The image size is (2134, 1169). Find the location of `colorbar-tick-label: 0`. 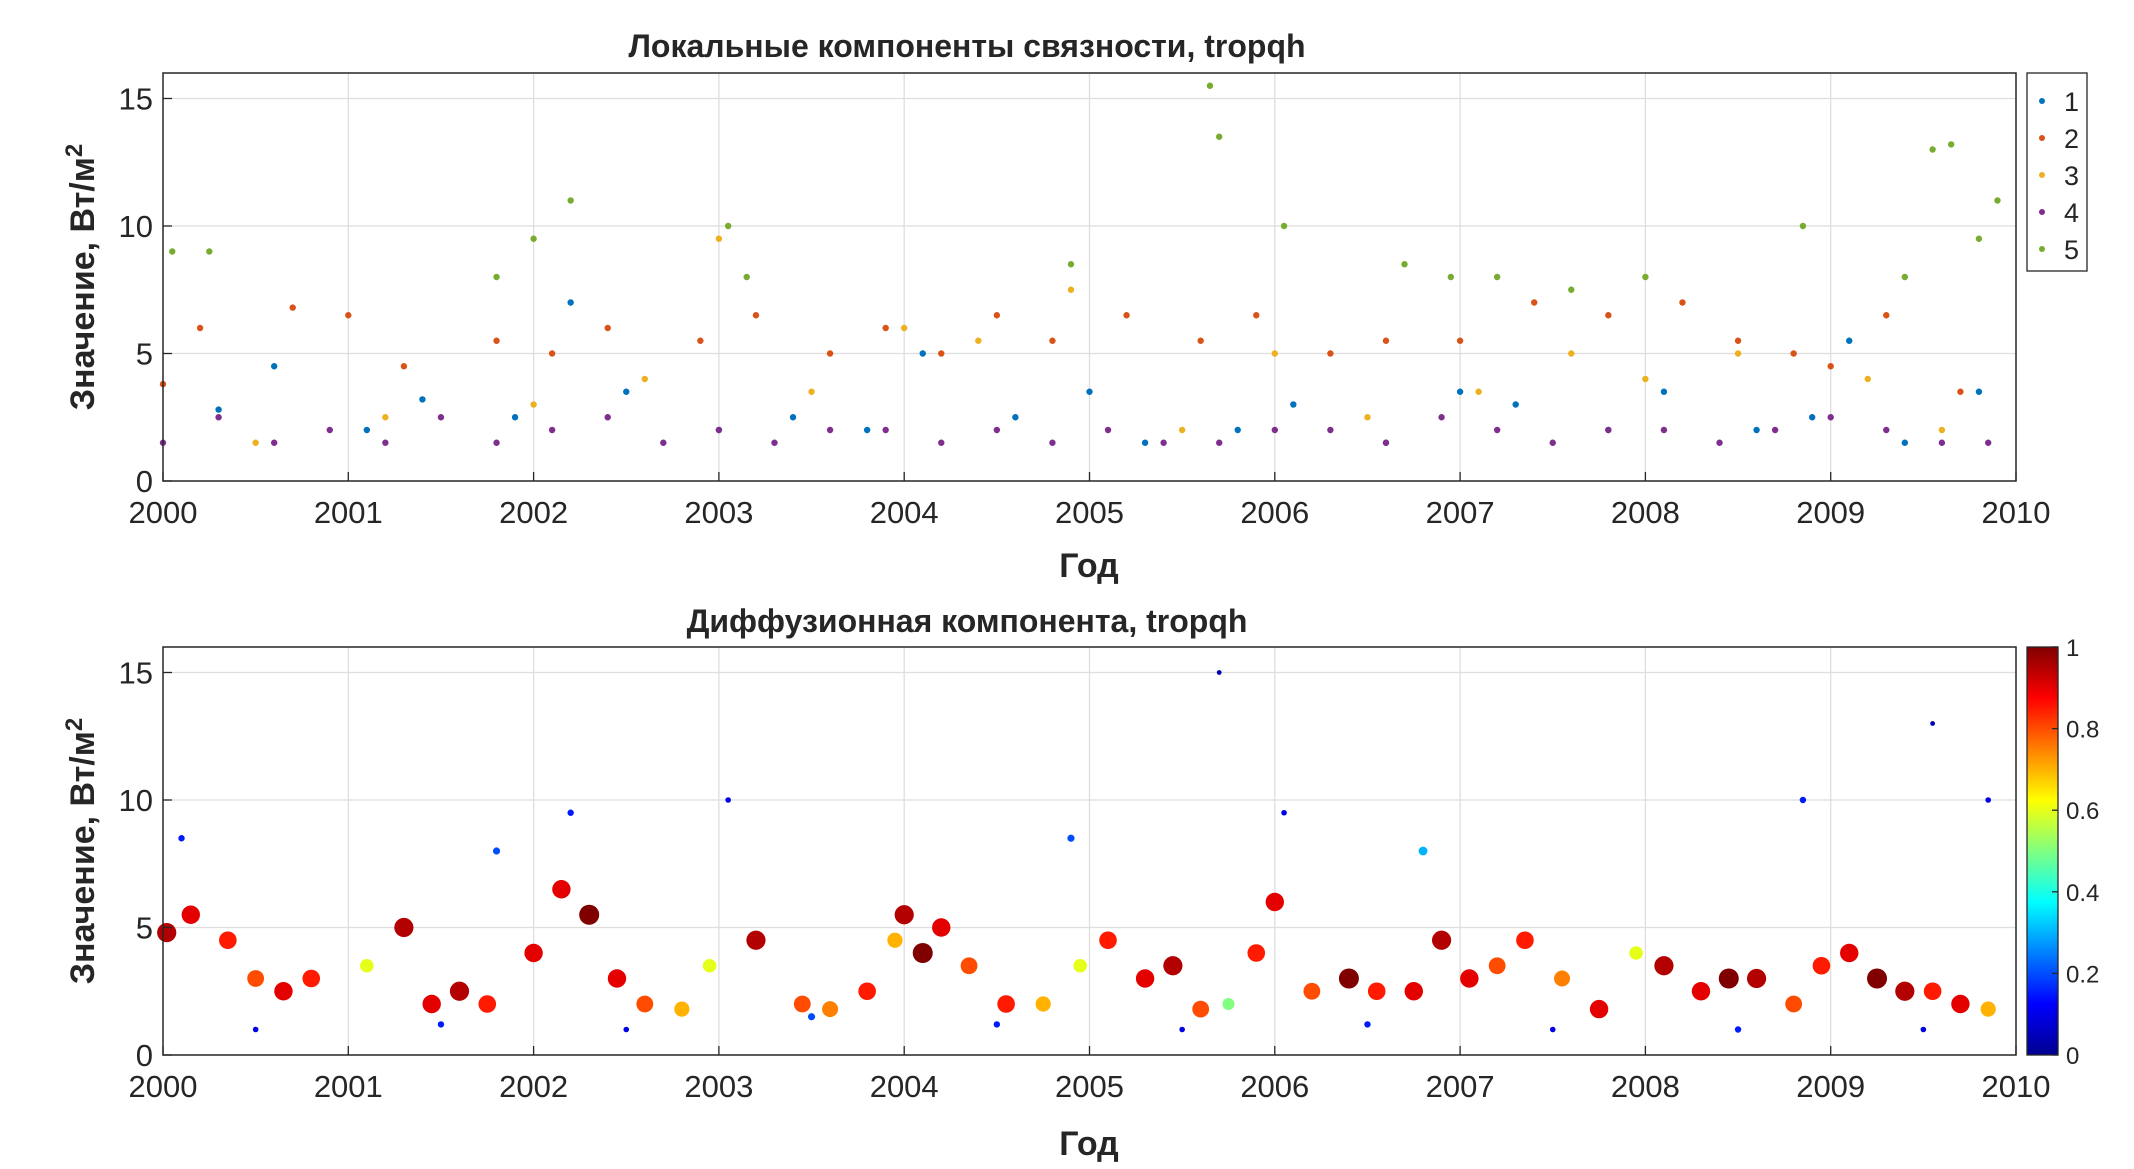

colorbar-tick-label: 0 is located at coordinates (2072, 1056).